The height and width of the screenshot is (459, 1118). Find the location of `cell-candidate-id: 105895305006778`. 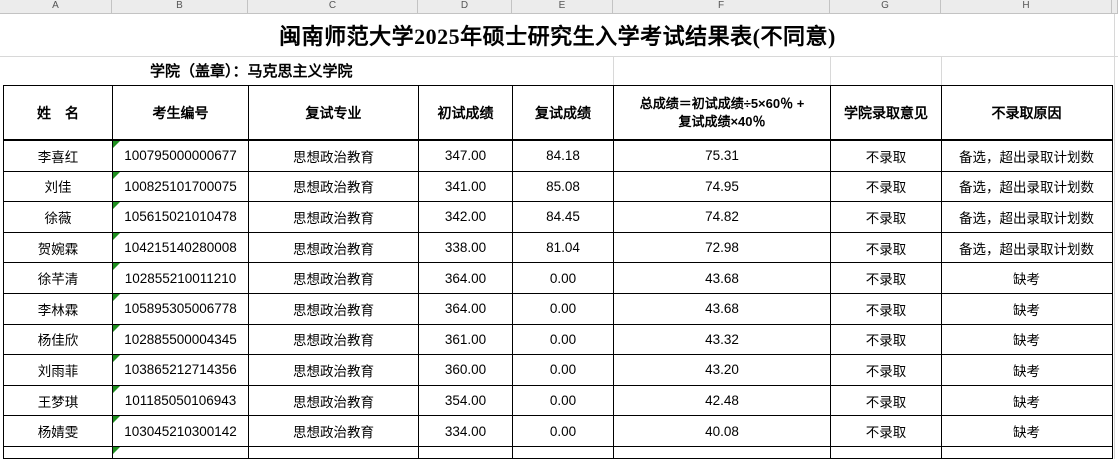

cell-candidate-id: 105895305006778 is located at coordinates (181, 308).